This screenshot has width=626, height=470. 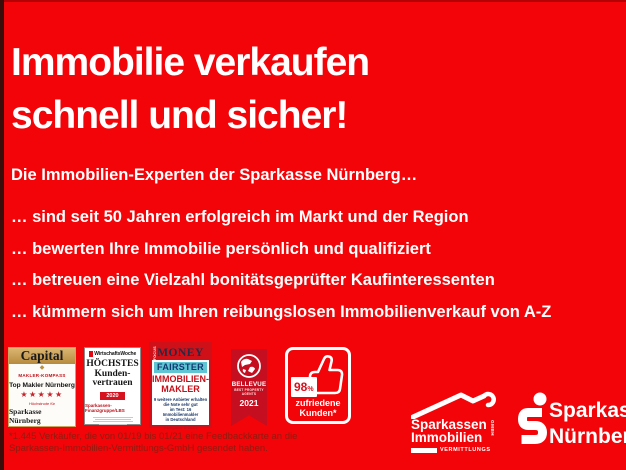 What do you see at coordinates (180, 419) in the screenshot?
I see `money-note: in Deutschland` at bounding box center [180, 419].